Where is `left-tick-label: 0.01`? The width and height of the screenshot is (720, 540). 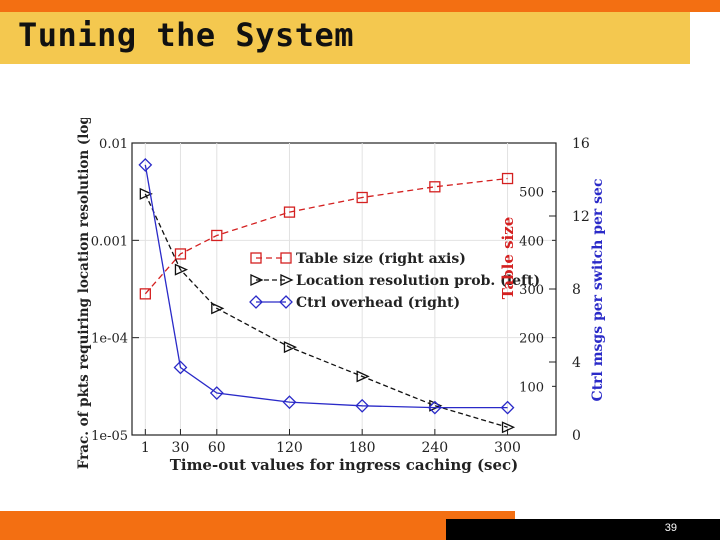 left-tick-label: 0.01 is located at coordinates (113, 144).